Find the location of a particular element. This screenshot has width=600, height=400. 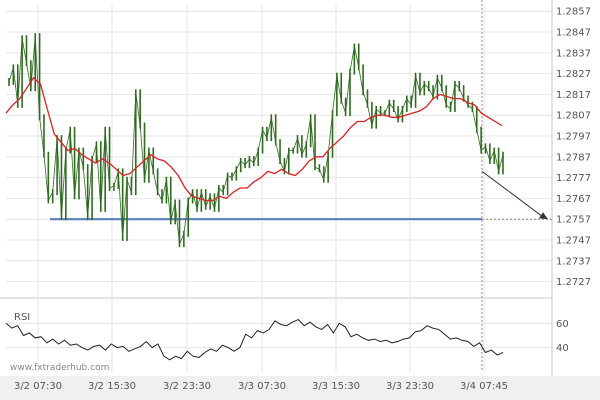

time-tick-label: 3/2 23:30 is located at coordinates (187, 386).